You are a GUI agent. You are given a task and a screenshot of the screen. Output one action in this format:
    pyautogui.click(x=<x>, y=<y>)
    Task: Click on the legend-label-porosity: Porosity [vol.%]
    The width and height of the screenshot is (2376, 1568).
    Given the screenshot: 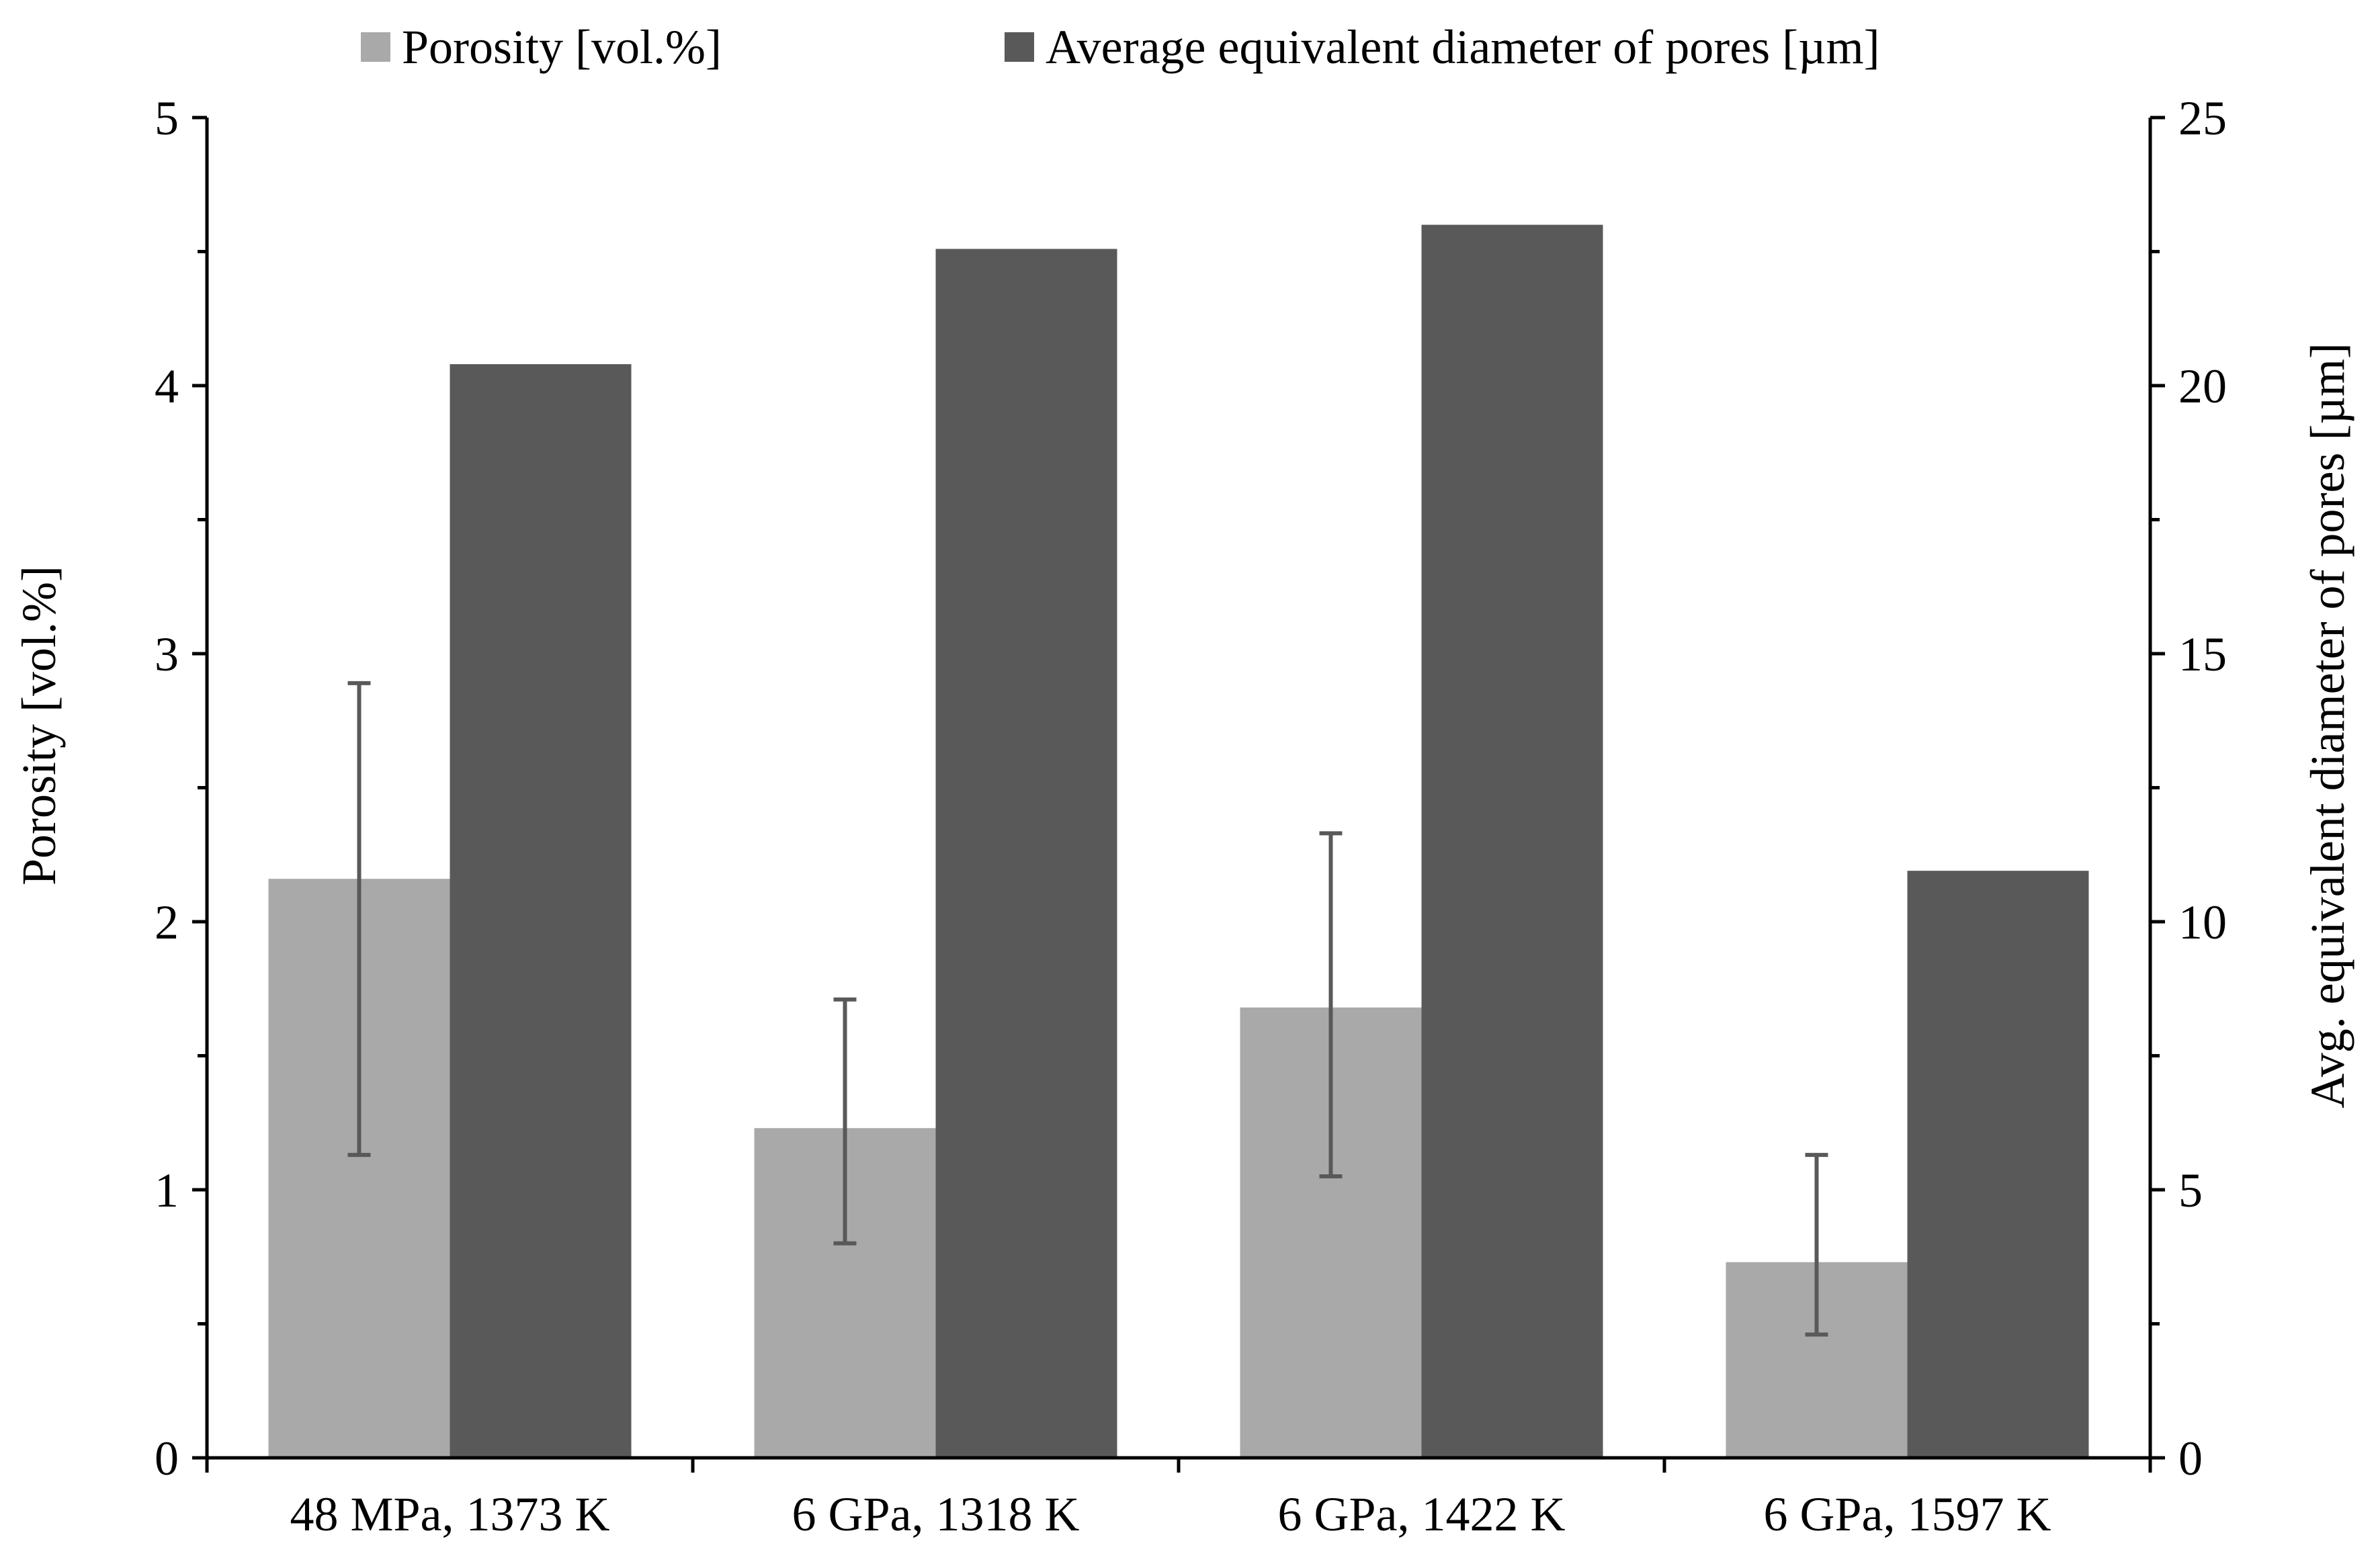 What is the action you would take?
    pyautogui.click(x=562, y=47)
    